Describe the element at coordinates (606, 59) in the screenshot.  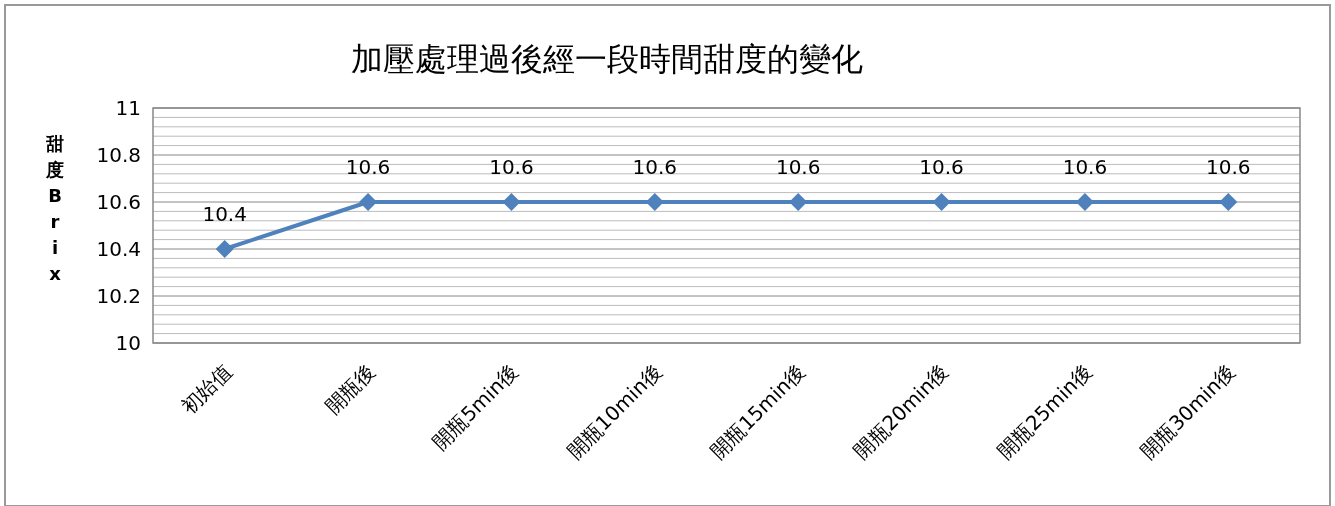
I see `chart-title: 加壓處理過後經一段時間甜度的變化` at that location.